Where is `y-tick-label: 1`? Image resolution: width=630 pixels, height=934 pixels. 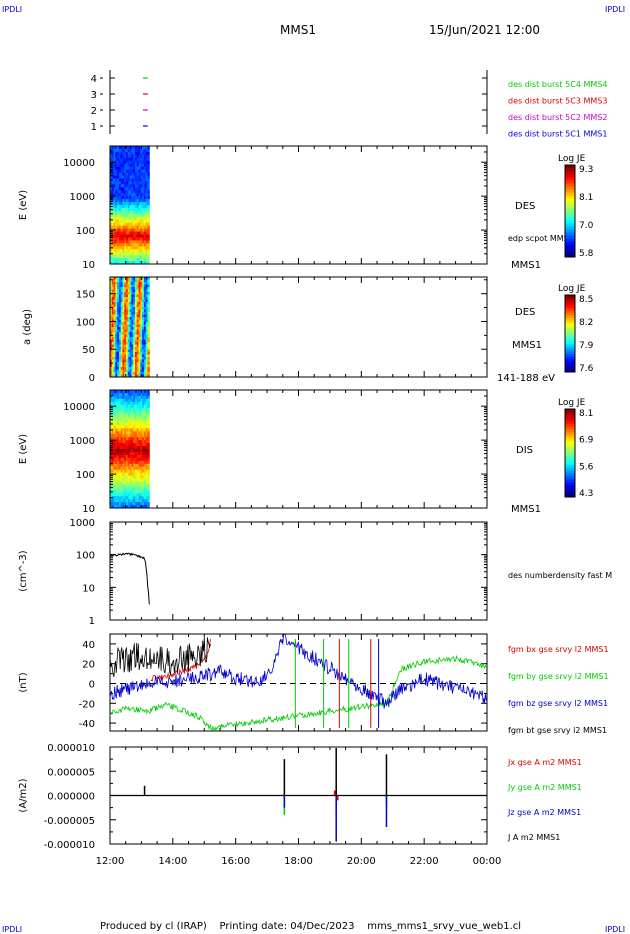 y-tick-label: 1 is located at coordinates (92, 621).